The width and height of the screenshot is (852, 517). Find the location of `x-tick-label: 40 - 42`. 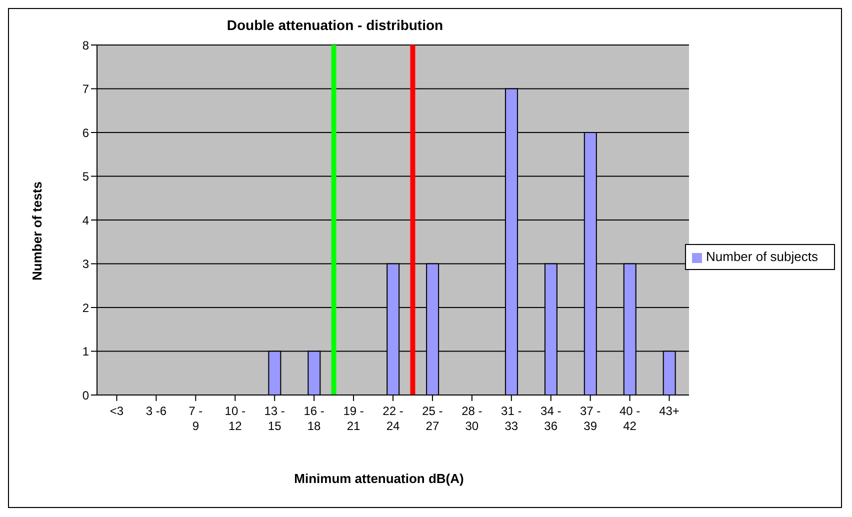

x-tick-label: 40 - 42 is located at coordinates (629, 418).